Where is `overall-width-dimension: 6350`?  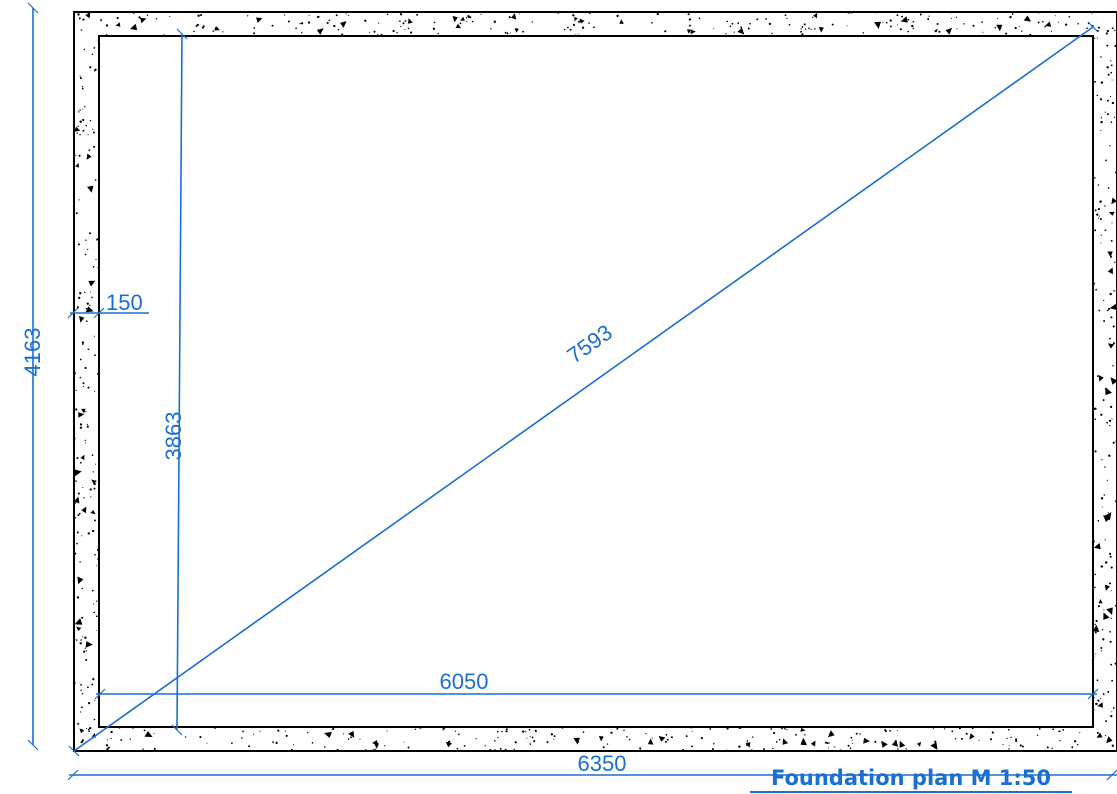 overall-width-dimension: 6350 is located at coordinates (592, 766).